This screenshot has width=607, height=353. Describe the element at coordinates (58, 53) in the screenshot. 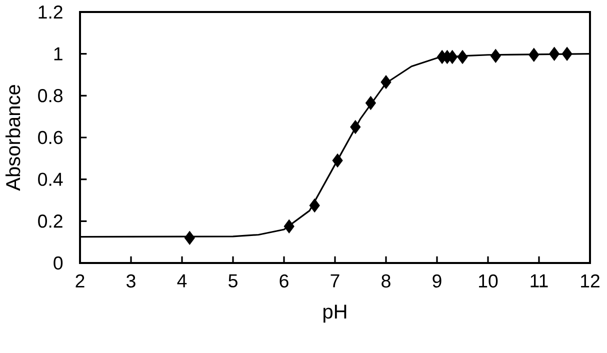

I see `y-tick-label: 1` at that location.